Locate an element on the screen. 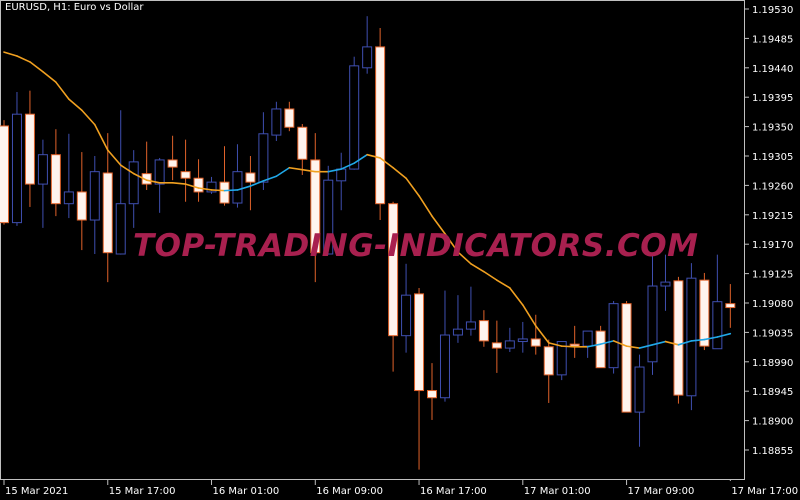 The image size is (800, 500). y-tick-label: 1.19440 is located at coordinates (772, 69).